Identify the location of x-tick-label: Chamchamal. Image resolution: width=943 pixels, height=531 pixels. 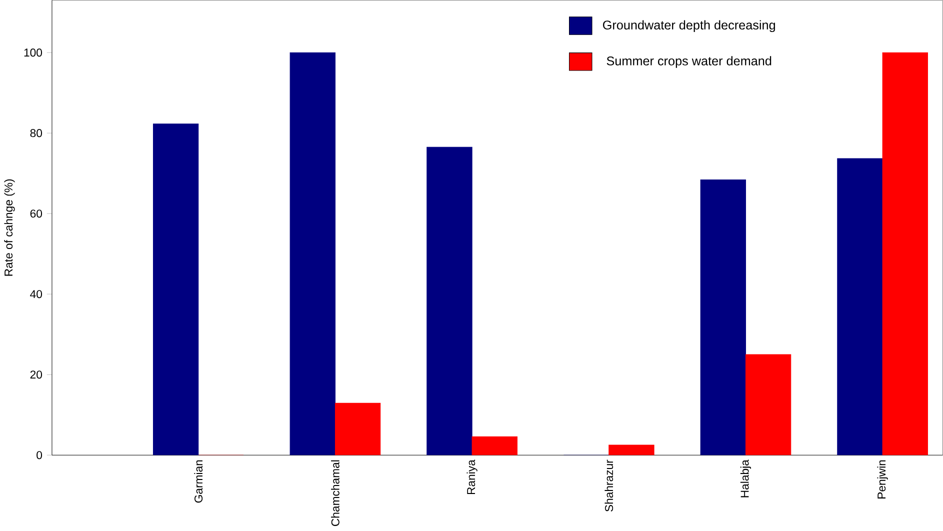
(335, 493).